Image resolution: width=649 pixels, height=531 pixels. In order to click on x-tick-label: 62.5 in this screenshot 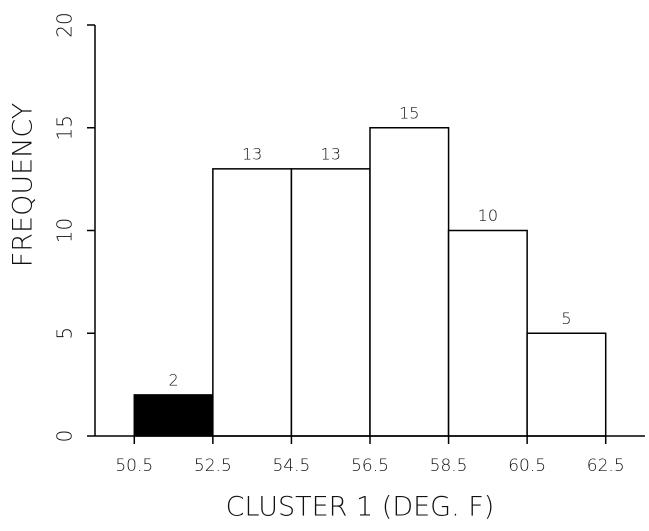, I will do `click(606, 466)`.